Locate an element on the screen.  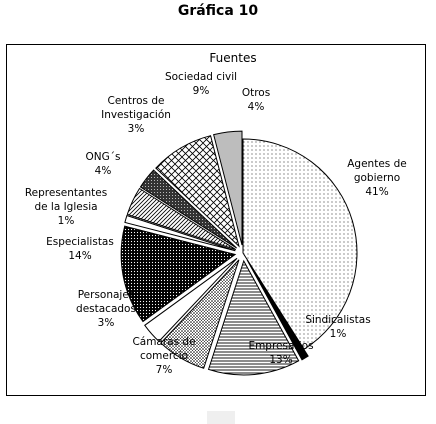
slice-label: Sociedad civil 9% is located at coordinates (201, 84).